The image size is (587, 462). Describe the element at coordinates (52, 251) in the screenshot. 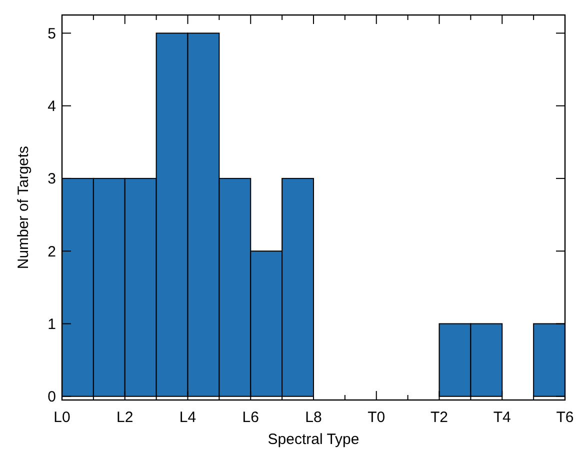

I see `y-tick-label: 2` at that location.